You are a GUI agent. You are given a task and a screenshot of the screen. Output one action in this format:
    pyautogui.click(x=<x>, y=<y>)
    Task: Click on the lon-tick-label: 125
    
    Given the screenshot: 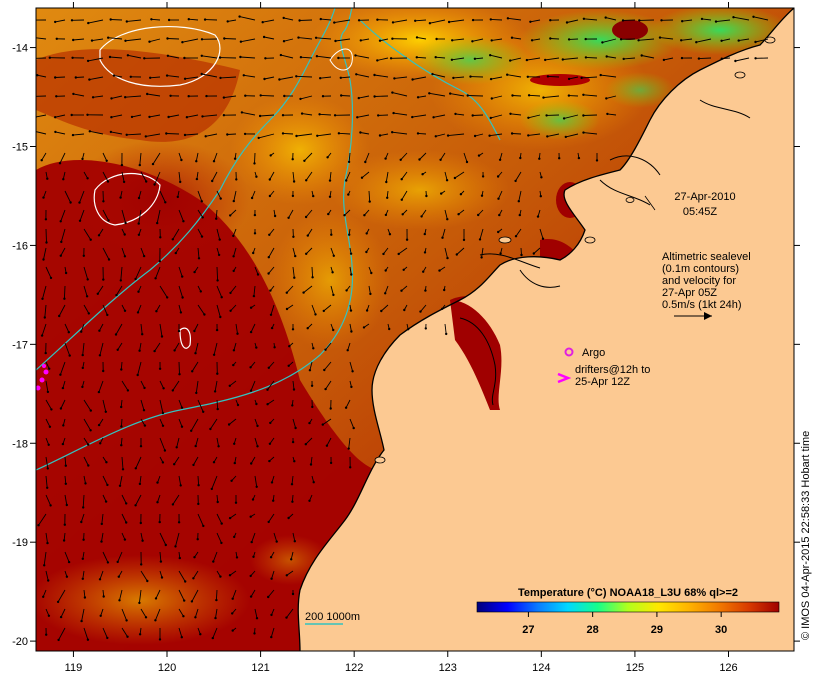 What is the action you would take?
    pyautogui.click(x=635, y=668)
    